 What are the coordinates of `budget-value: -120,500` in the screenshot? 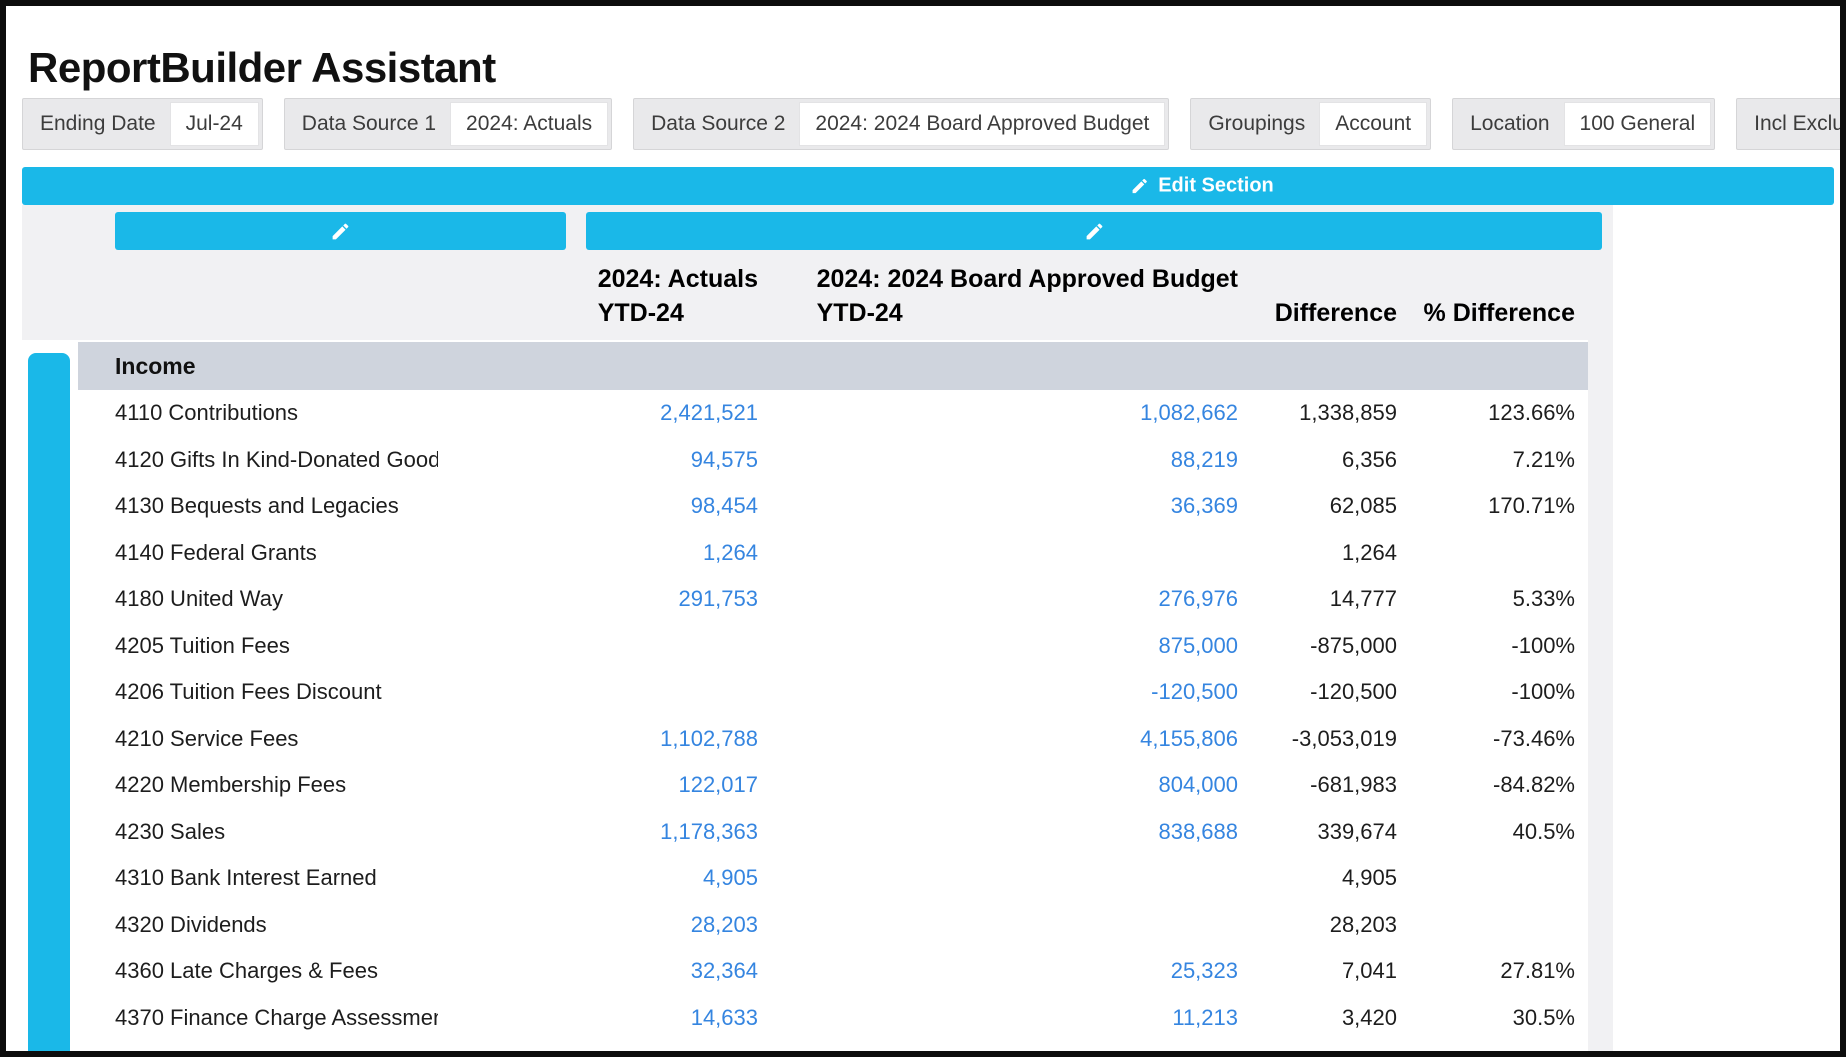 It's located at (1194, 692).